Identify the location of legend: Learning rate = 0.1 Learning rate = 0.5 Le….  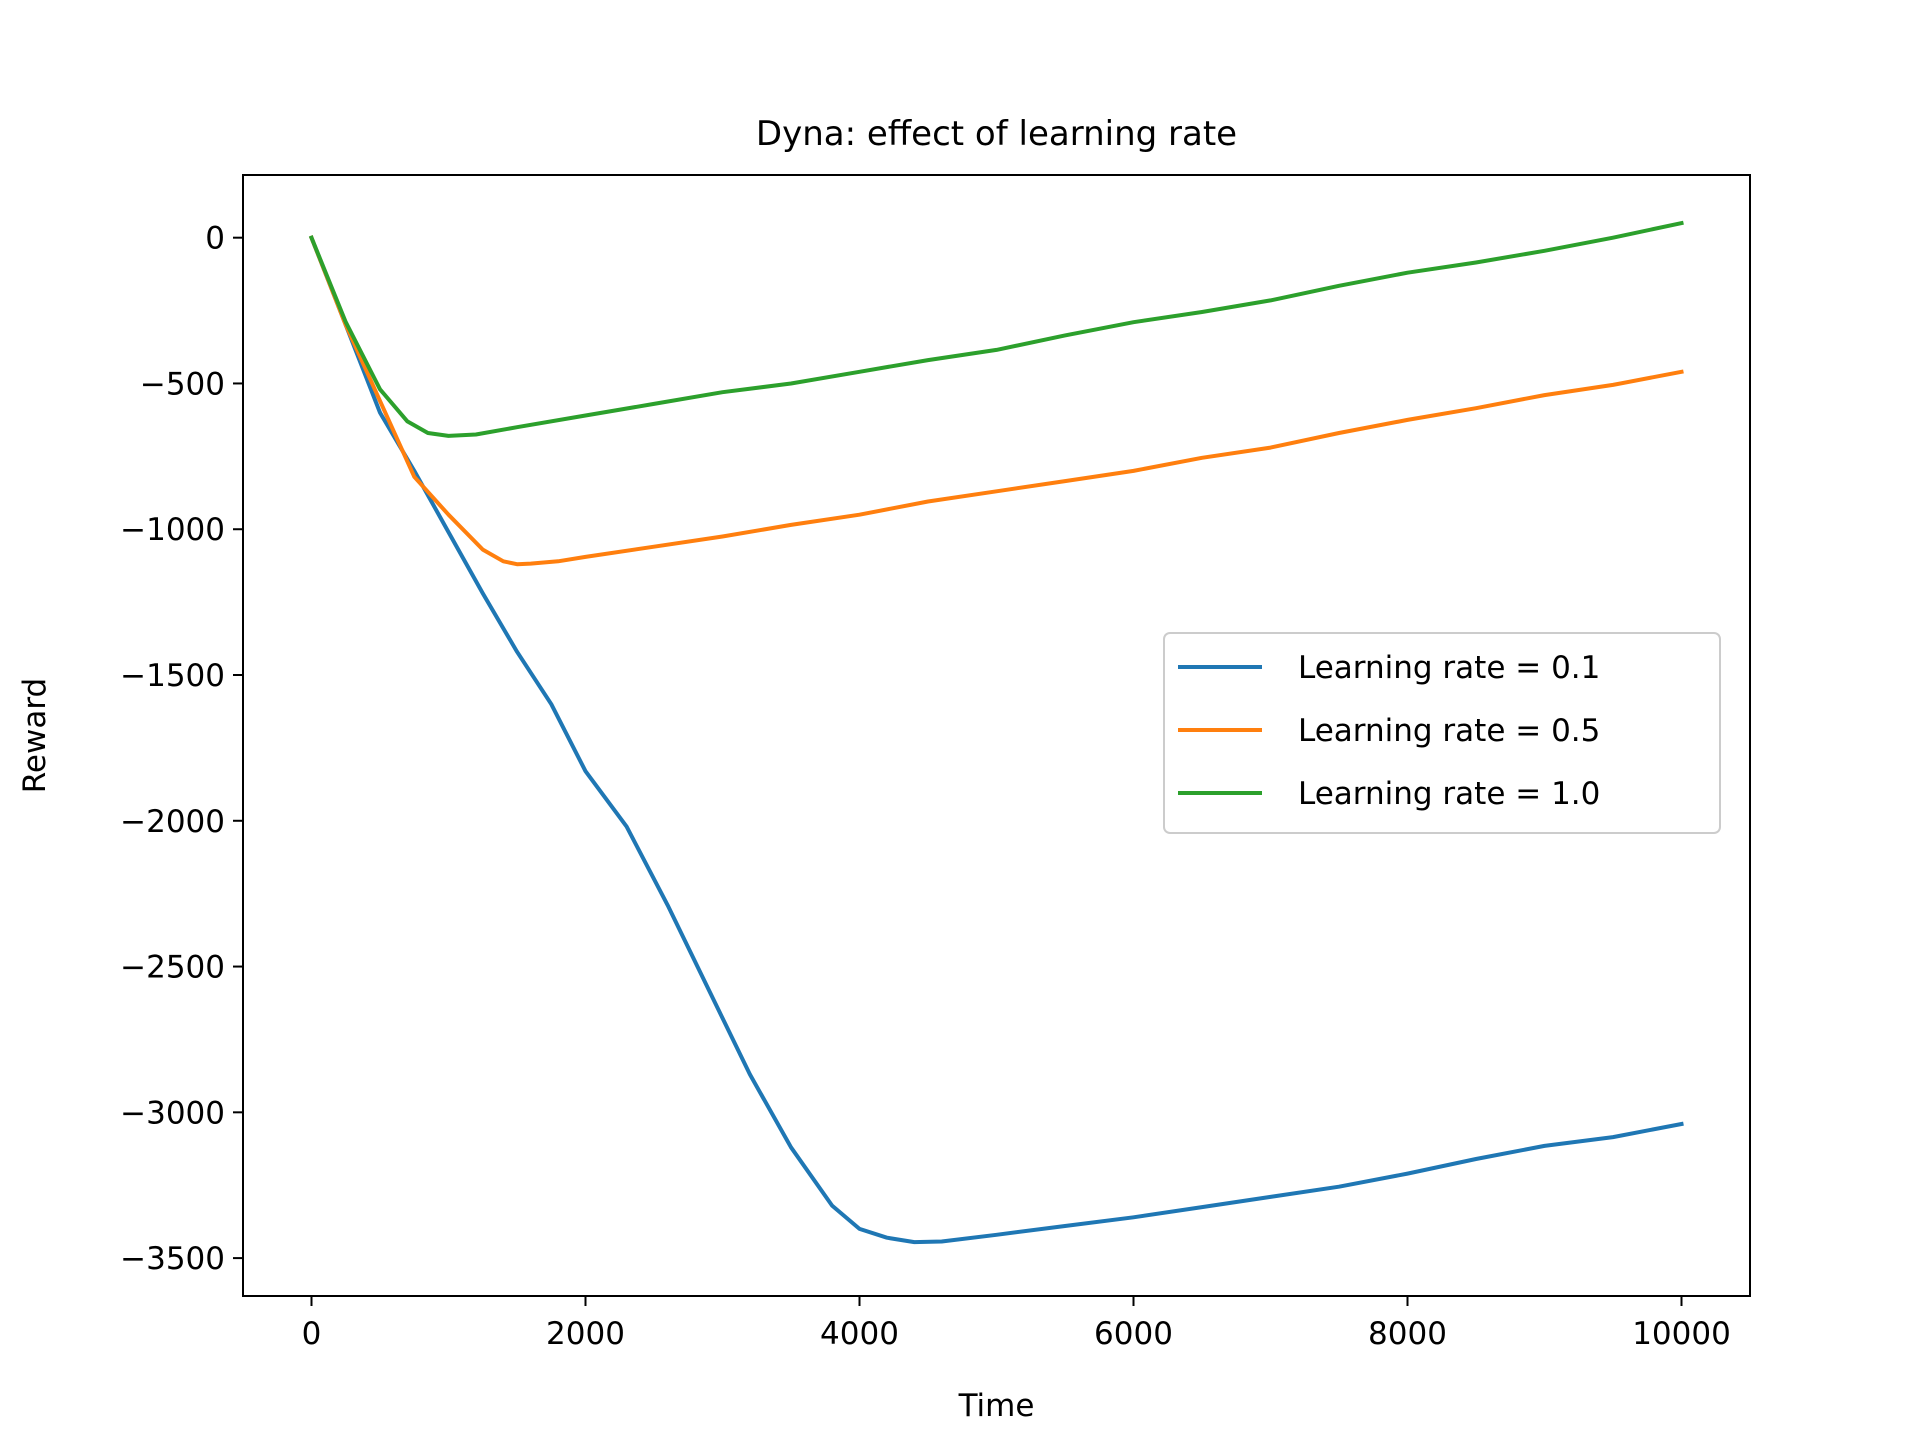
(1442, 733).